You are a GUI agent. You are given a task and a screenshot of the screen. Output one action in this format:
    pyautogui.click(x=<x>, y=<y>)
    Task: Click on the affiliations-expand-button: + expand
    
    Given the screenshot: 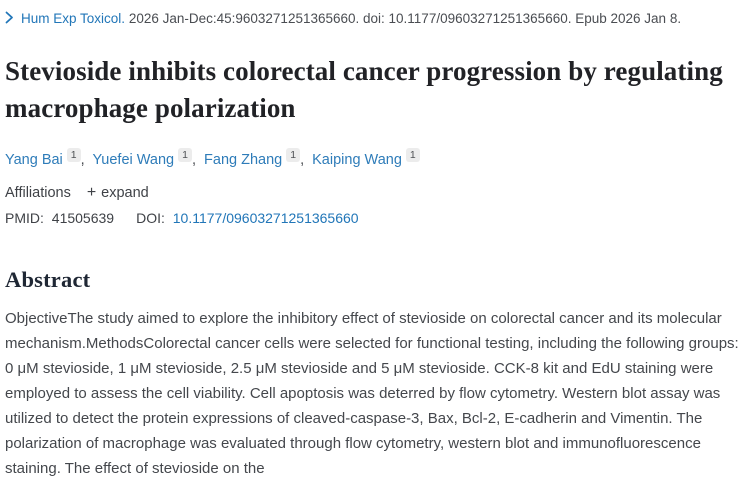 What is the action you would take?
    pyautogui.click(x=117, y=193)
    